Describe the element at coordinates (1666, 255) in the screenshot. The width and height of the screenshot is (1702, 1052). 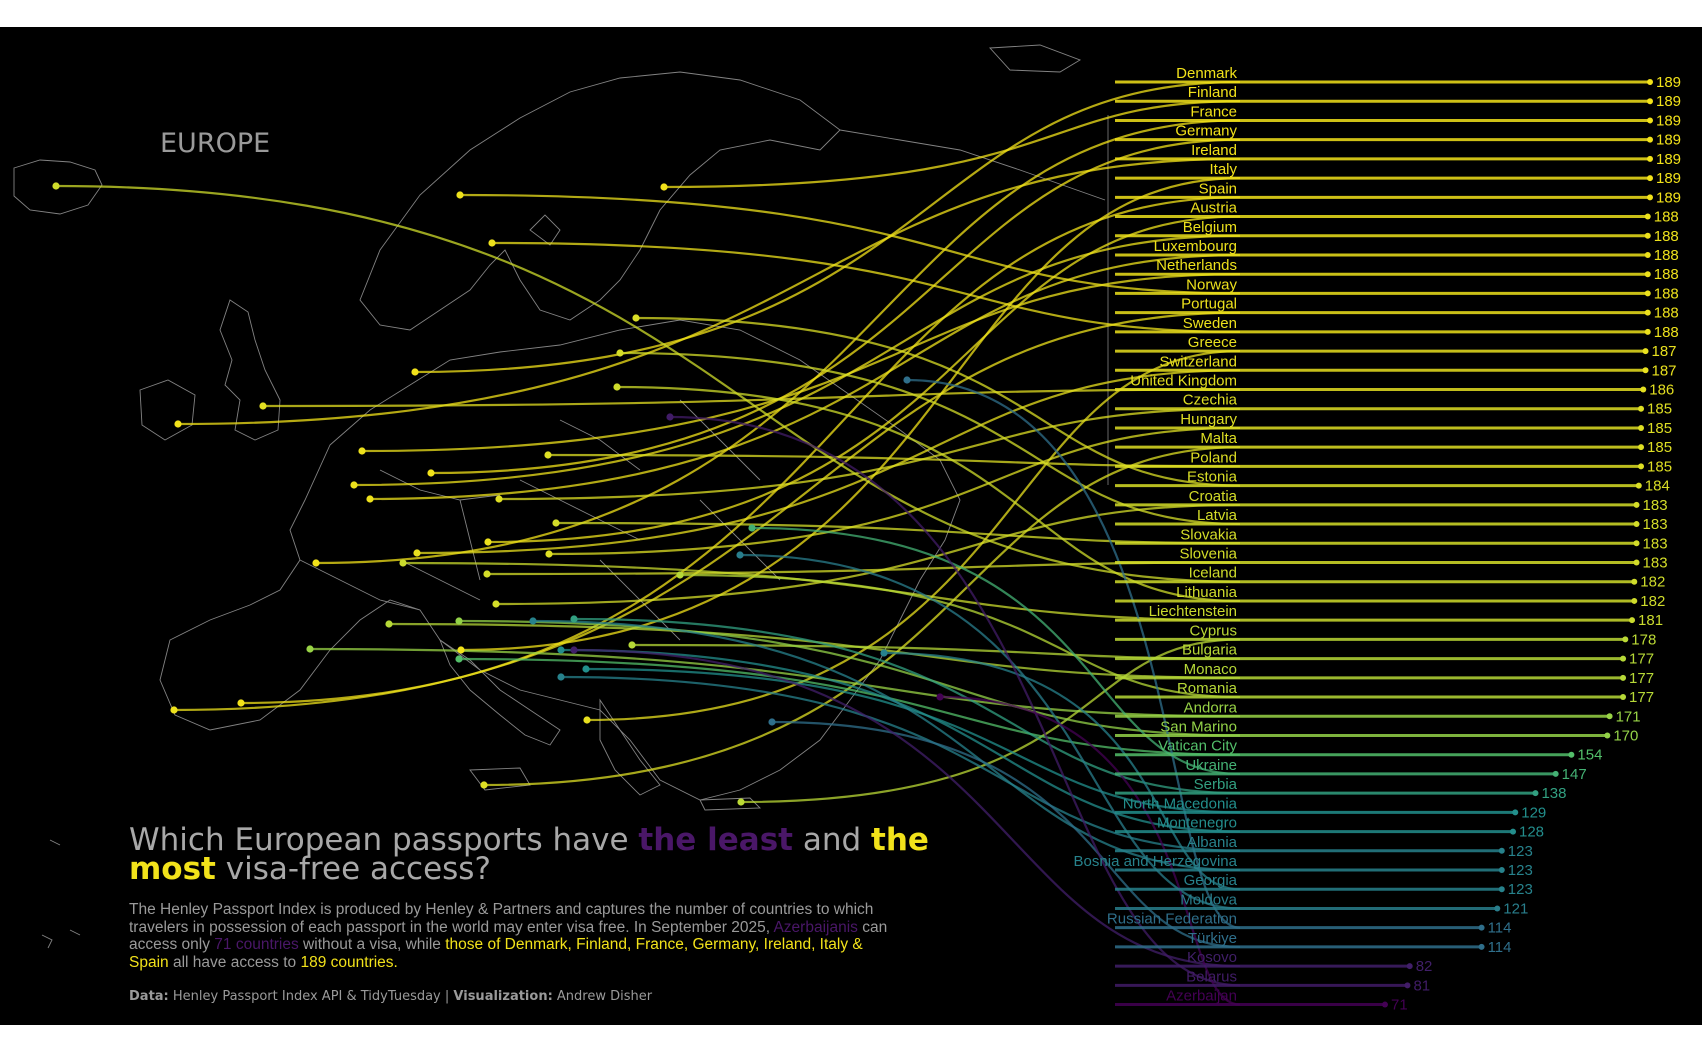
I see `value-luxembourg: 188` at that location.